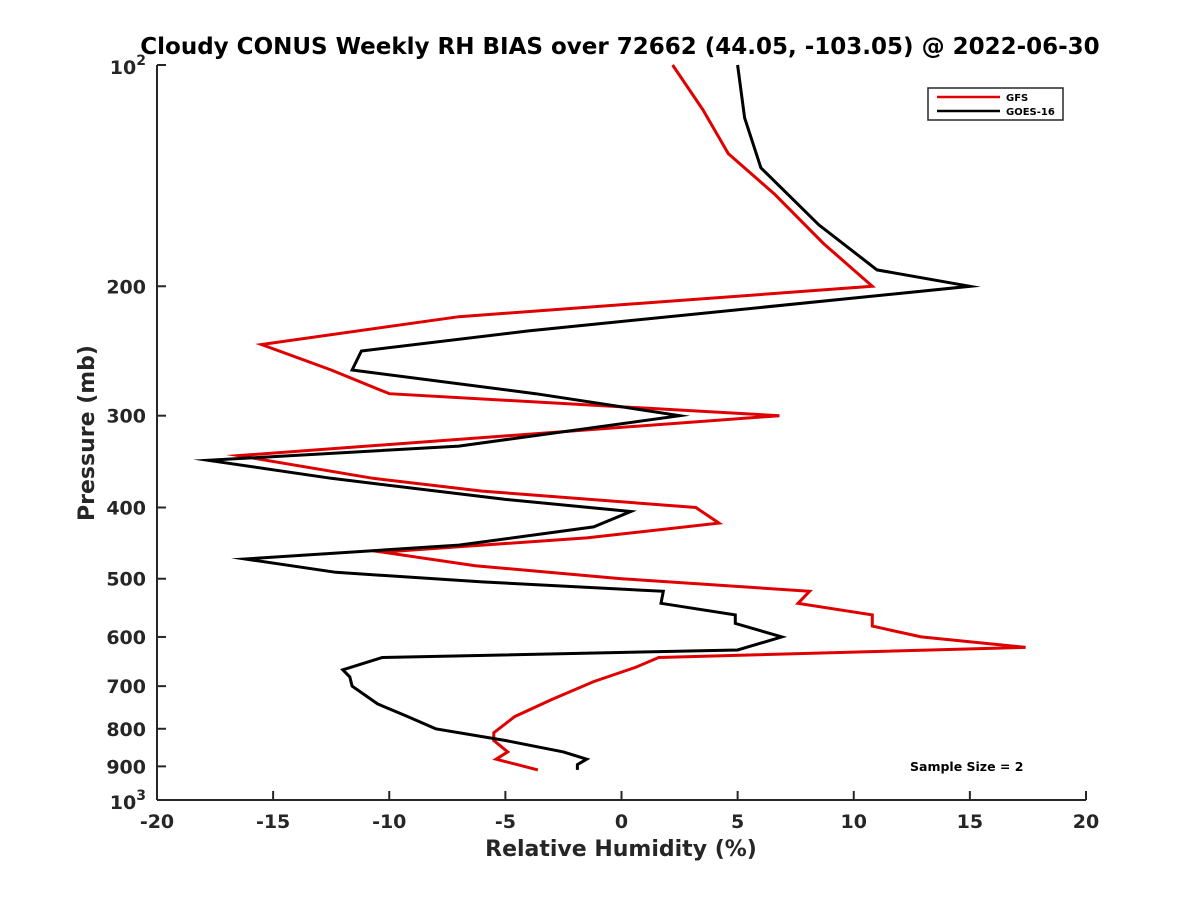 This screenshot has width=1200, height=900. I want to click on y-tick-label: 600, so click(126, 638).